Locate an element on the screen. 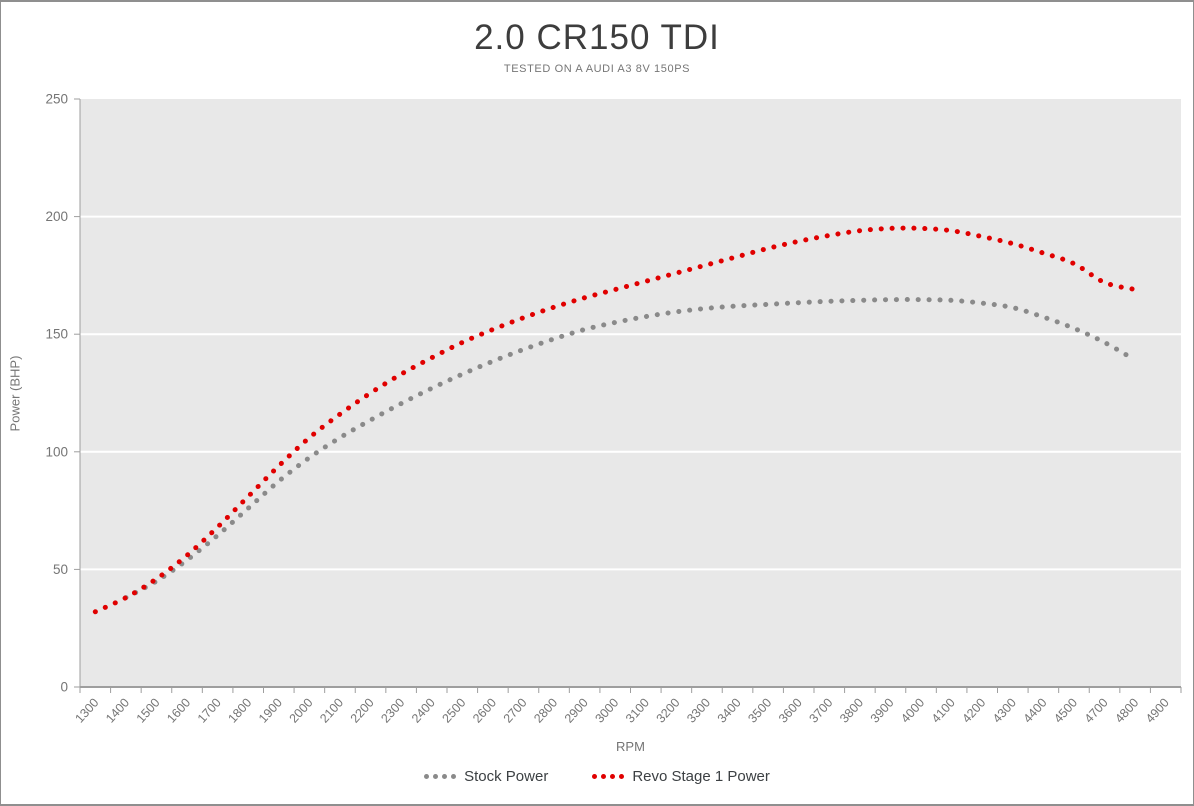 Image resolution: width=1194 pixels, height=806 pixels. x-tick-label: 4500 is located at coordinates (1065, 711).